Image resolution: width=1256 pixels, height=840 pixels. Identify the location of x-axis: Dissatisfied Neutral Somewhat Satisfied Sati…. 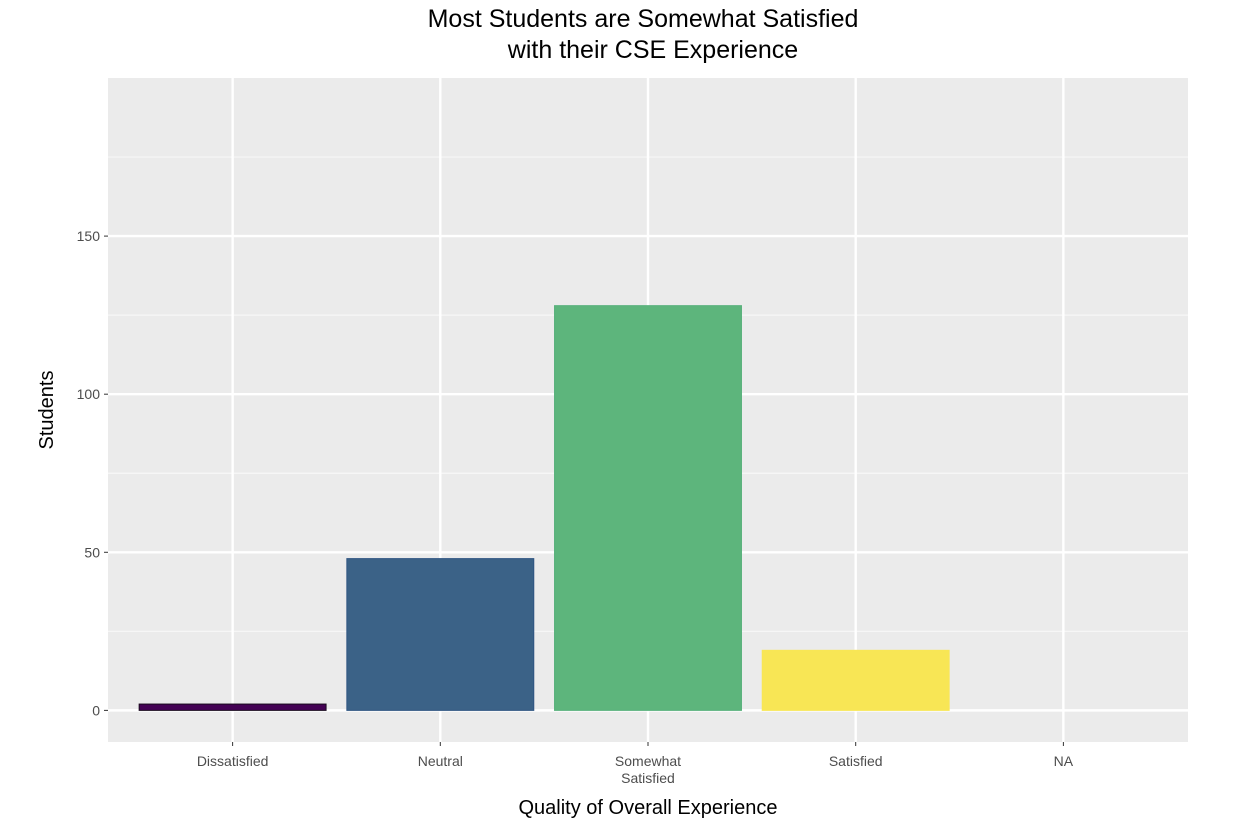
(635, 764).